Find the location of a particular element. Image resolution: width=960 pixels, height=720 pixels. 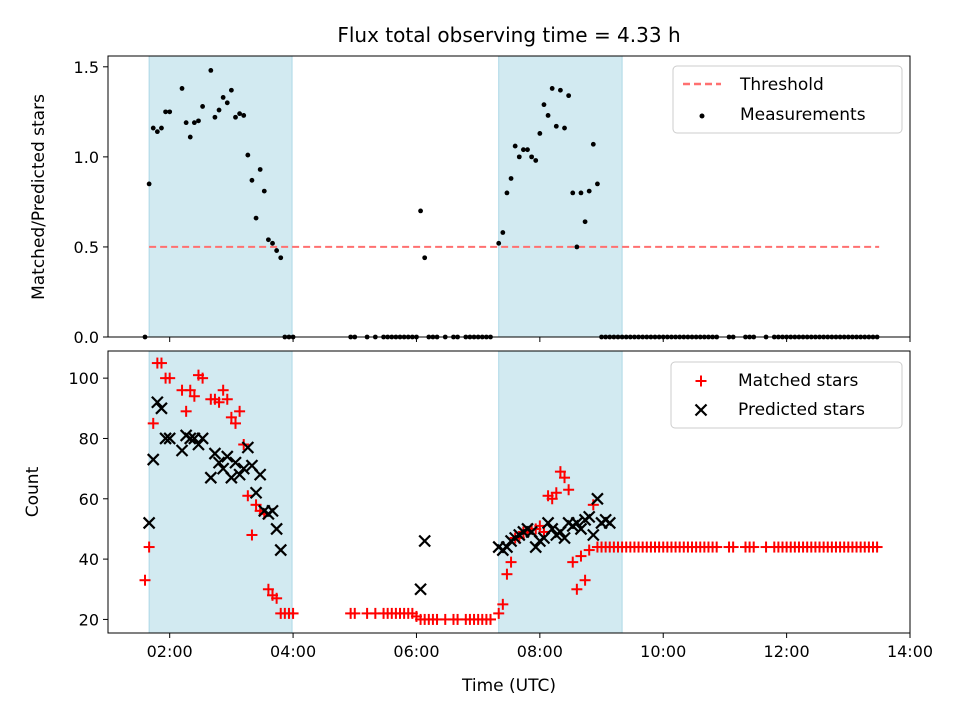

top-y-ticks: 0.0 0.5 1.0 1.5 is located at coordinates (91, 202).